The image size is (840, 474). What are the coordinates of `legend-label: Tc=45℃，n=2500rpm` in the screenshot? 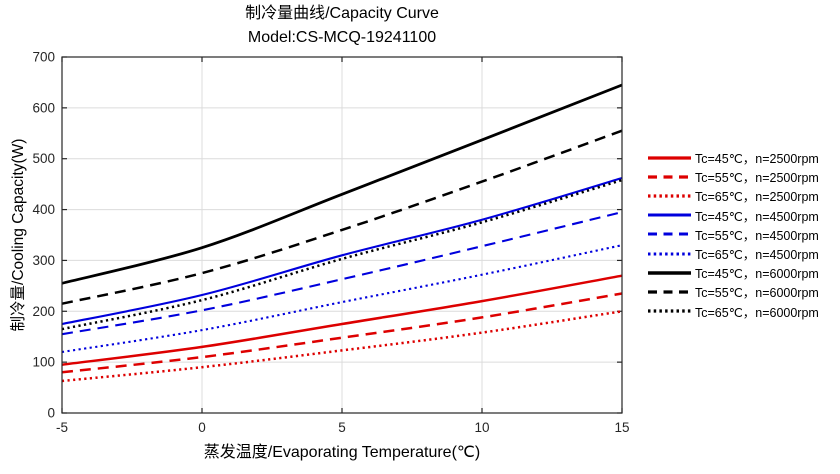 It's located at (757, 159).